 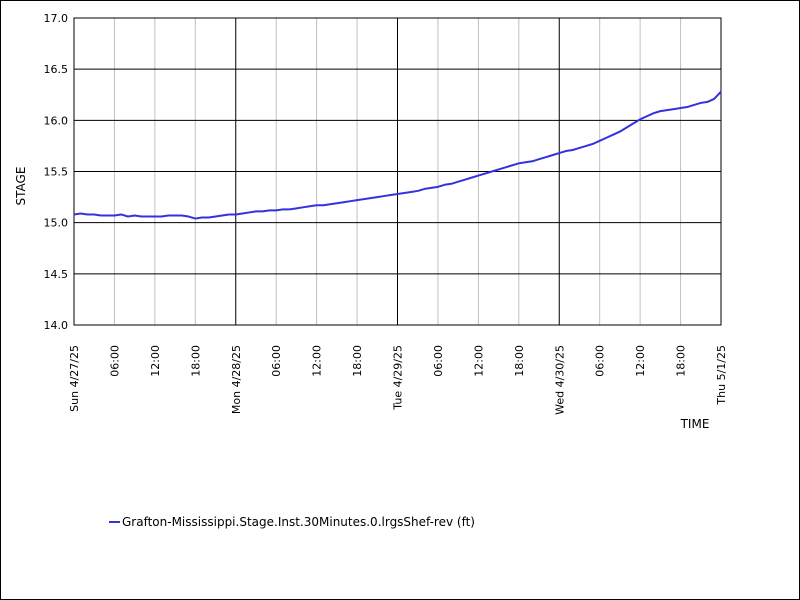 I want to click on y-tick-label: 15.5, so click(x=56, y=172).